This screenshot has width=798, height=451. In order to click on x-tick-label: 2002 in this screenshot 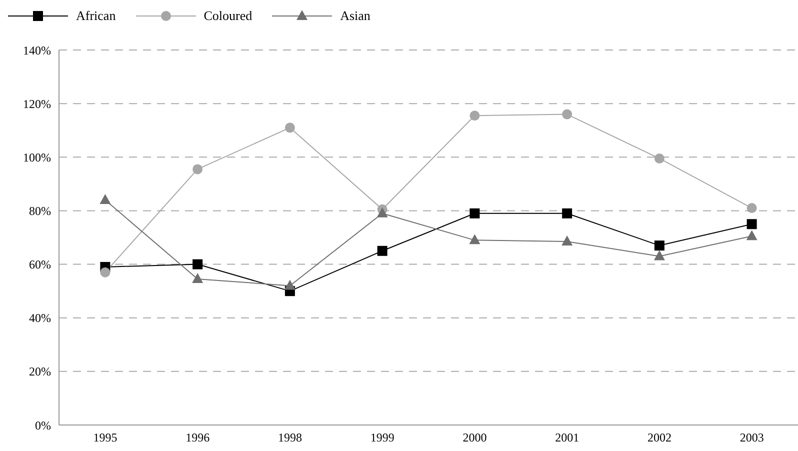, I will do `click(659, 437)`.